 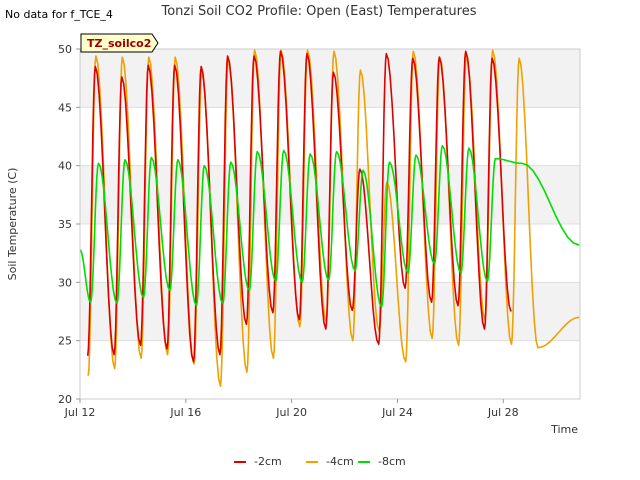 I want to click on y-tick-label: 25, so click(x=65, y=341).